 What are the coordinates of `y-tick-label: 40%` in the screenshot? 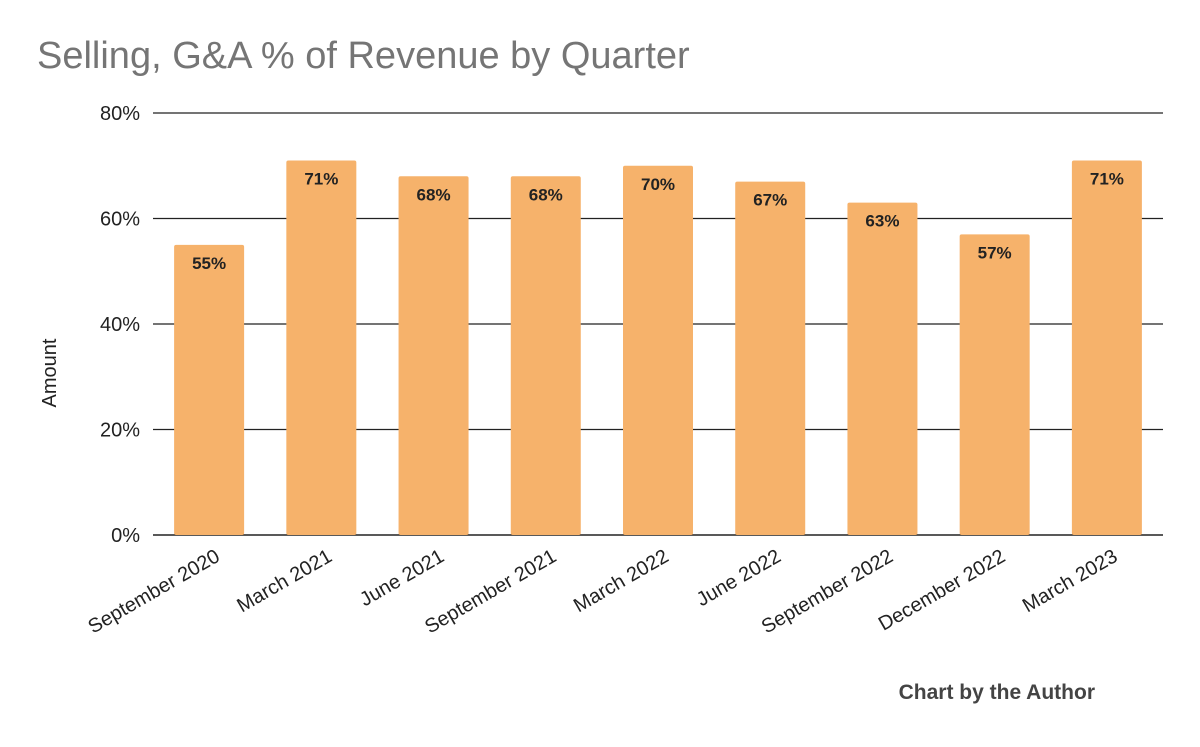 It's located at (120, 325).